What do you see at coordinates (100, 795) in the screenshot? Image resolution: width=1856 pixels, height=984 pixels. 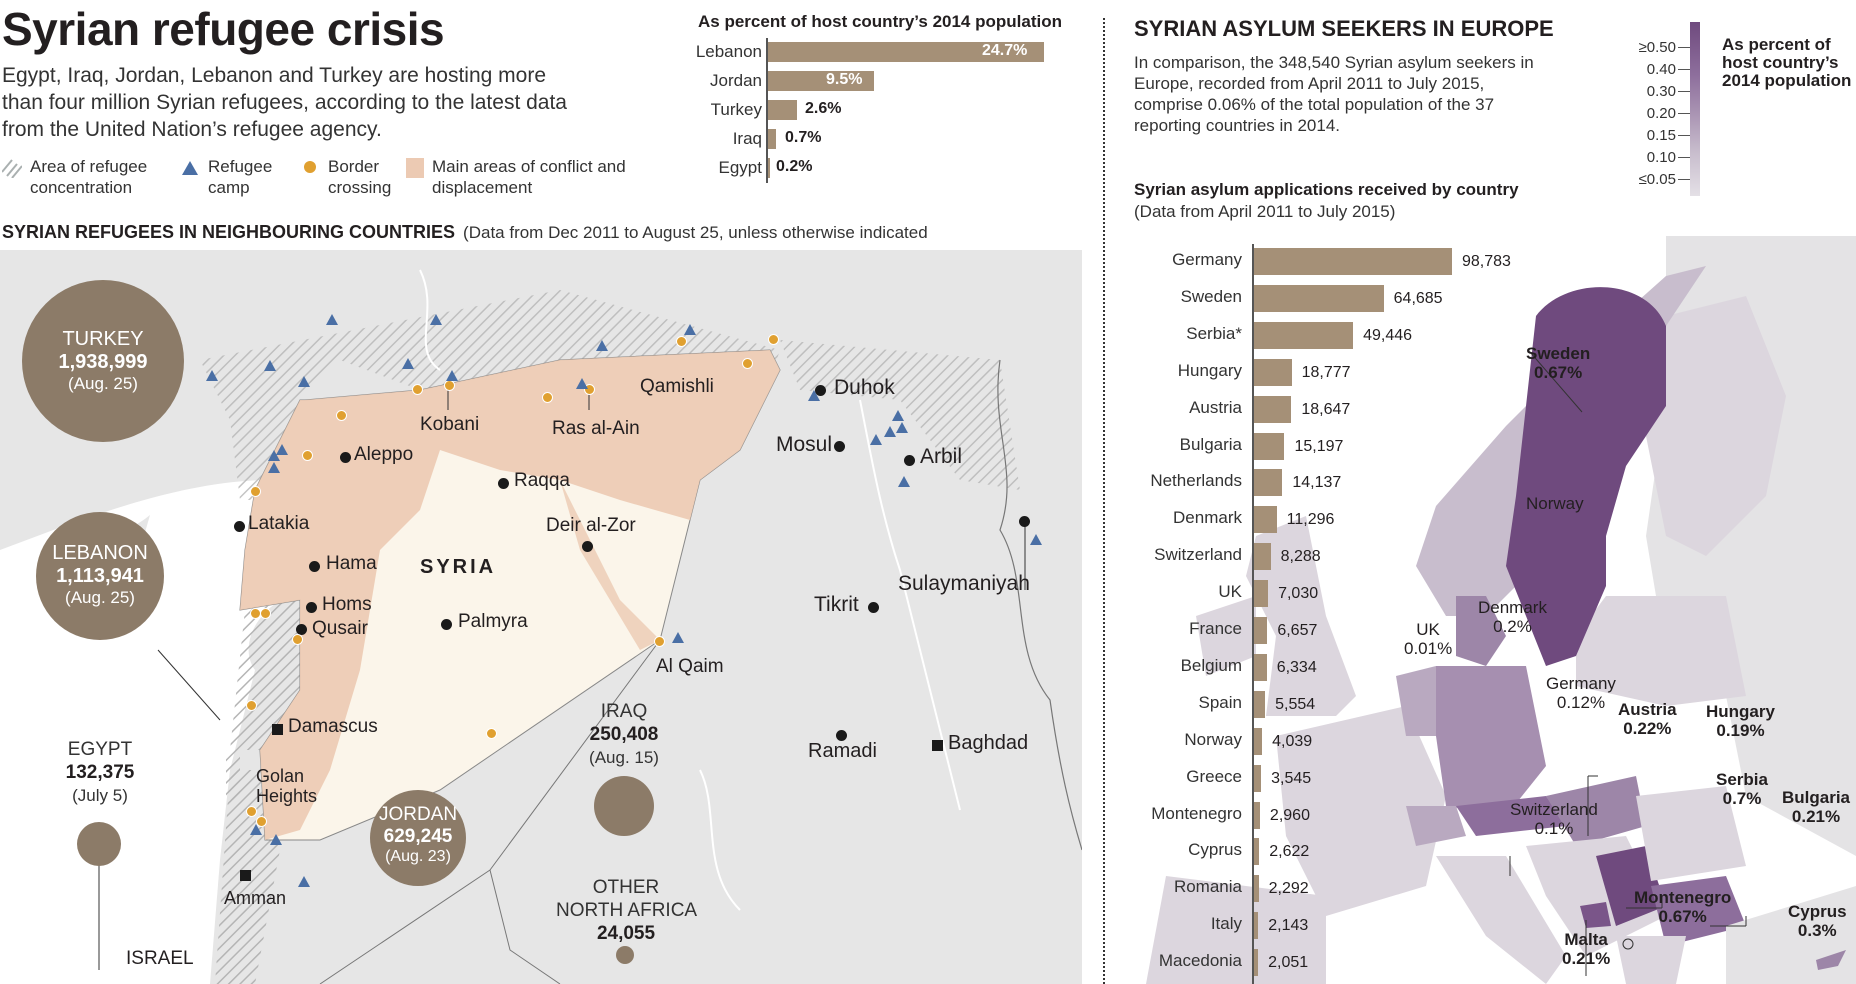 I see `country-date: (July 5)` at bounding box center [100, 795].